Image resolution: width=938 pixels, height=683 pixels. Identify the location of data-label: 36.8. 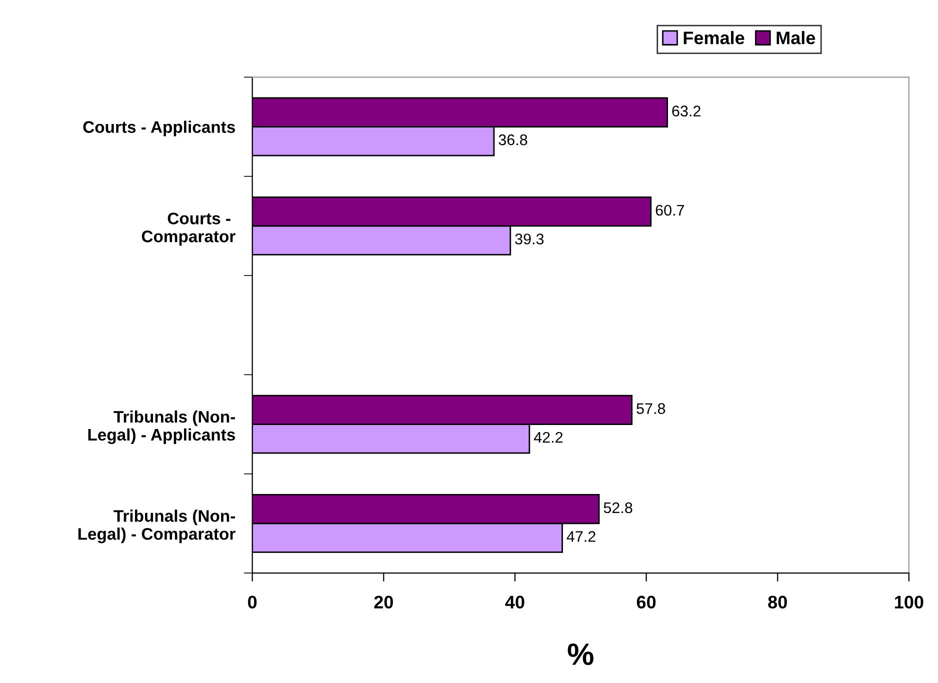
(513, 140).